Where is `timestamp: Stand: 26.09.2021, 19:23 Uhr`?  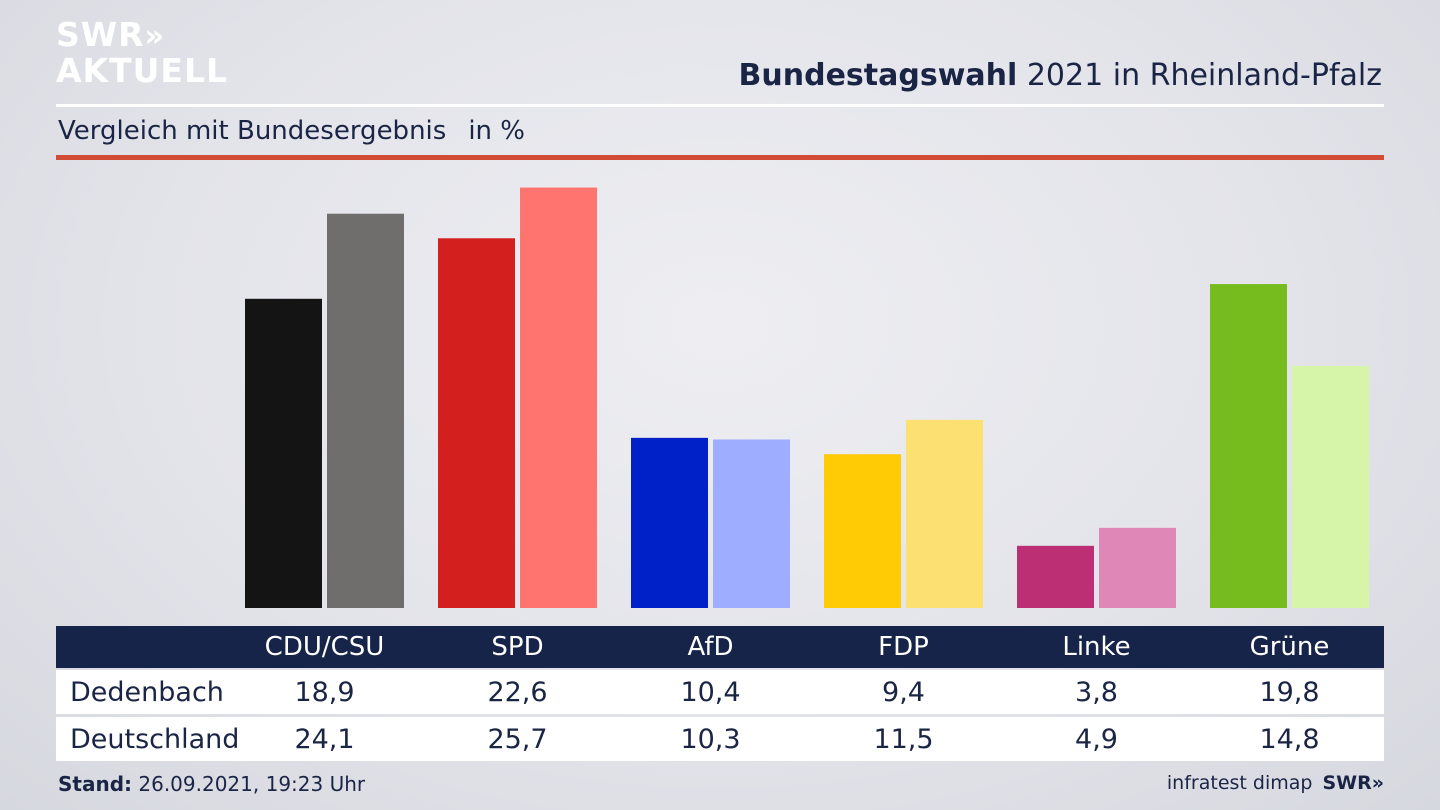 timestamp: Stand: 26.09.2021, 19:23 Uhr is located at coordinates (211, 784).